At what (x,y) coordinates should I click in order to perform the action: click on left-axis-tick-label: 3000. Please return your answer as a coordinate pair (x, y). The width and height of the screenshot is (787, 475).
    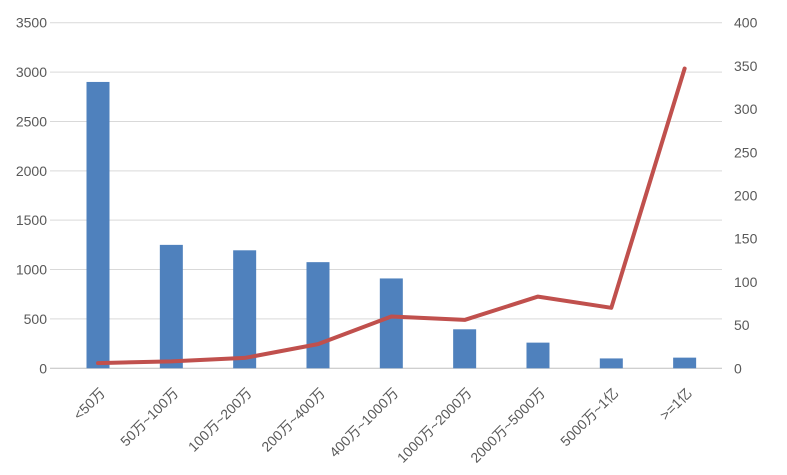
    Looking at the image, I should click on (31, 72).